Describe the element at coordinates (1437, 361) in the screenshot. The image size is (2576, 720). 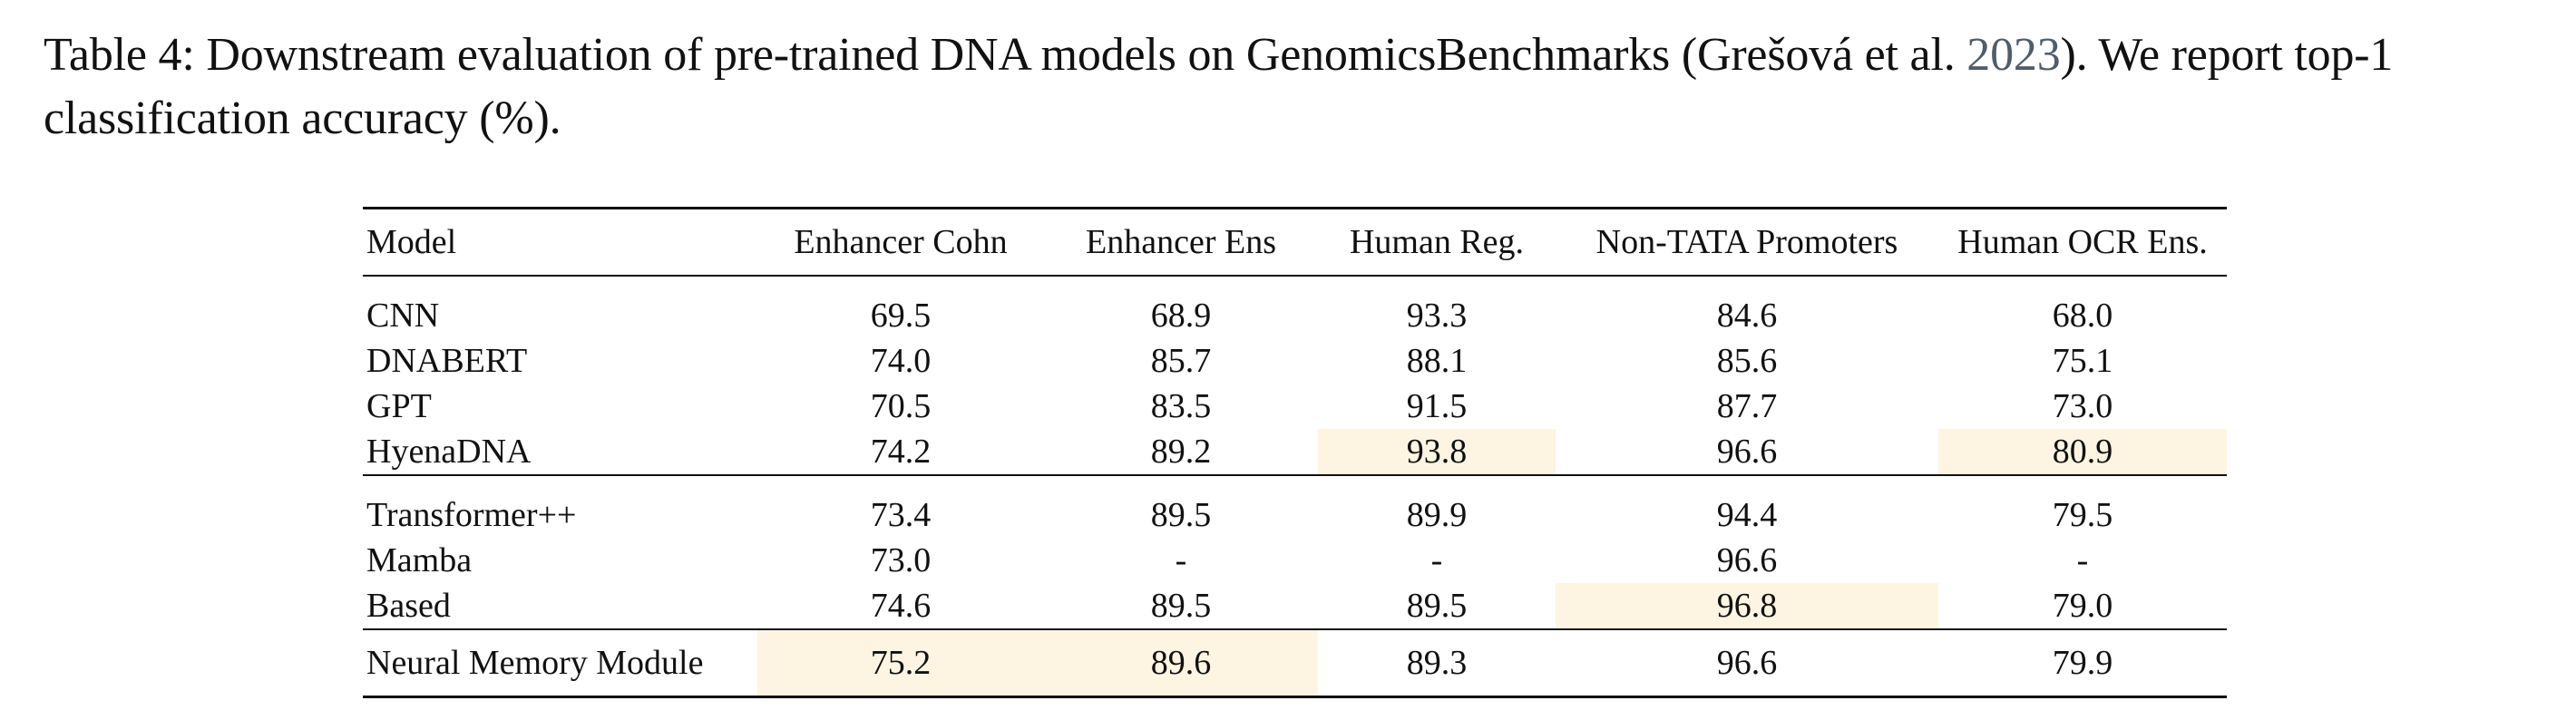
I see `value-cell: 88.1` at that location.